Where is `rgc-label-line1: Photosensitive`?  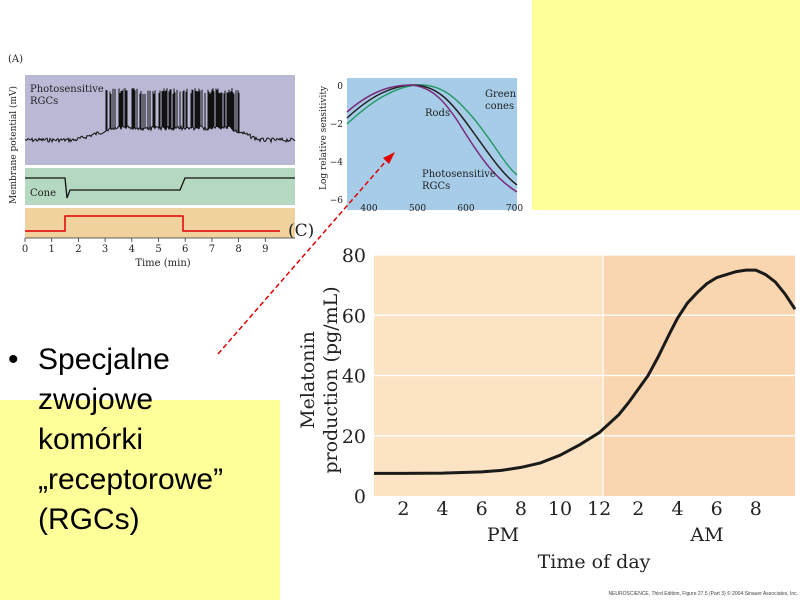 rgc-label-line1: Photosensitive is located at coordinates (67, 89).